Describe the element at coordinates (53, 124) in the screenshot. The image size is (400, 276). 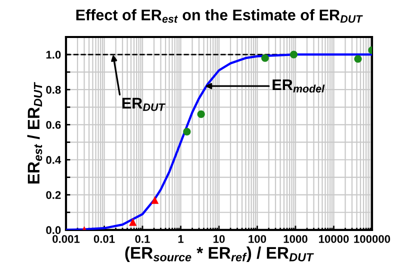
I see `y-tick-label: 0.6` at that location.